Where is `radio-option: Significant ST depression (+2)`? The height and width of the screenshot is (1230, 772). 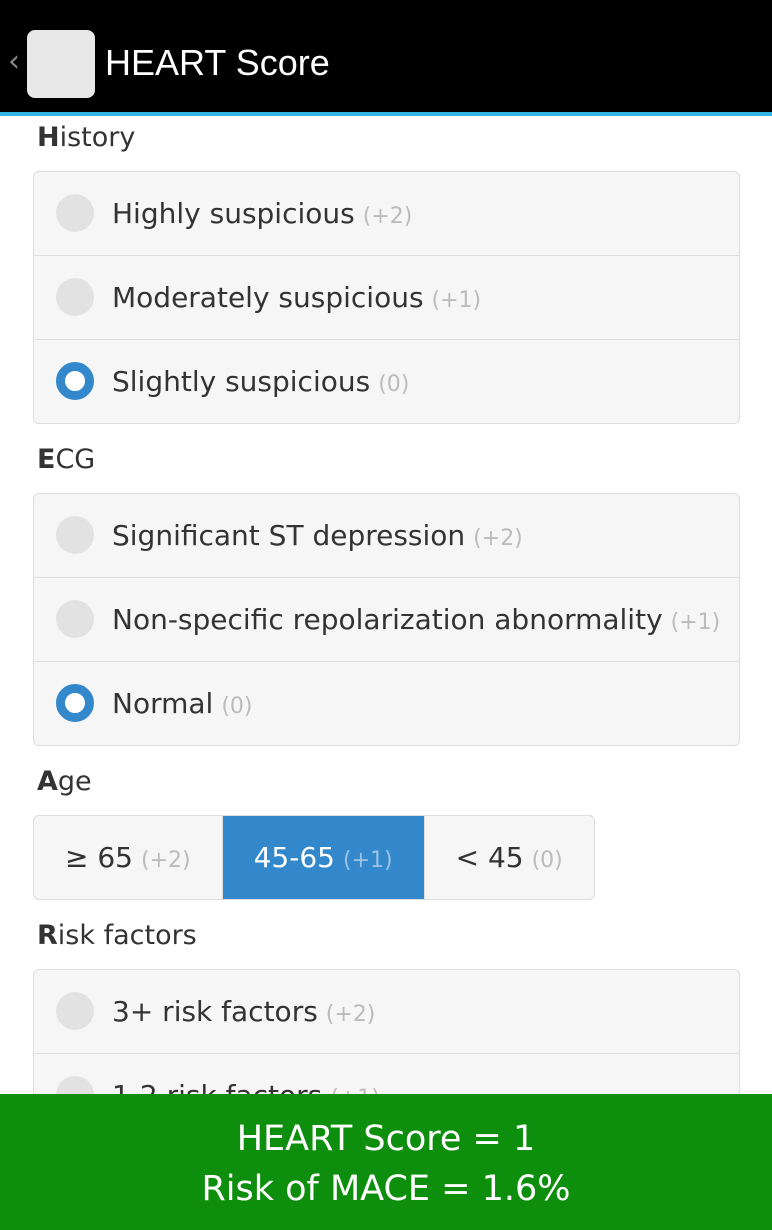 radio-option: Significant ST depression (+2) is located at coordinates (386, 536).